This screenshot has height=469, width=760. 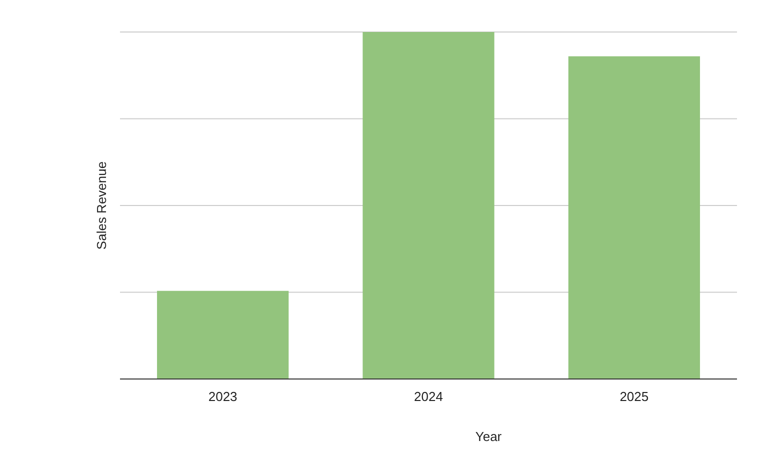 What do you see at coordinates (101, 205) in the screenshot?
I see `y-axis-title: Sales Revenue` at bounding box center [101, 205].